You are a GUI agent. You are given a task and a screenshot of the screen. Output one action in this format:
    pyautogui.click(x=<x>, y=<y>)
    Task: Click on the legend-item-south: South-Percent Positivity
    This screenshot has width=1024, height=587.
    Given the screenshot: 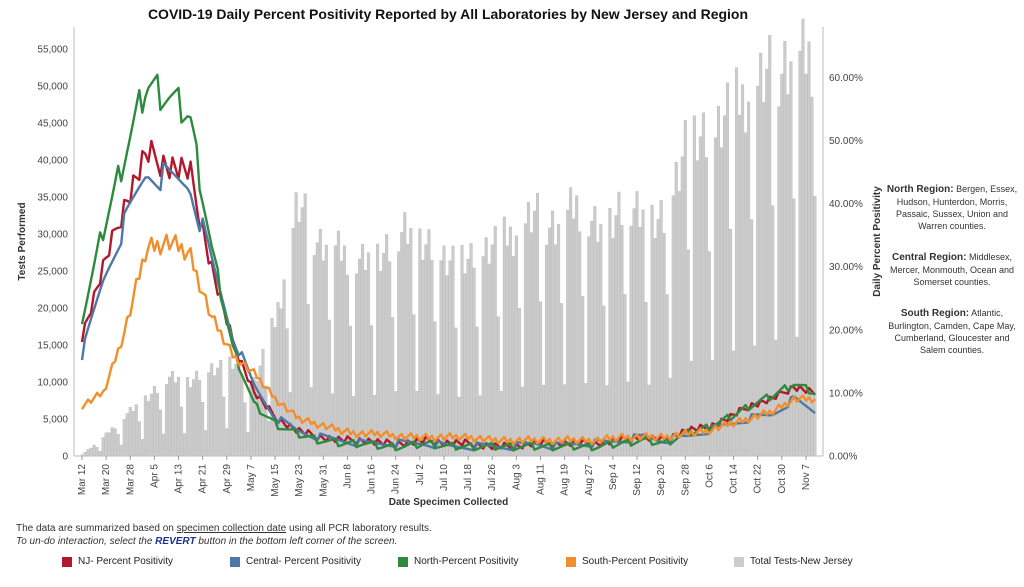 What is the action you would take?
    pyautogui.click(x=627, y=561)
    